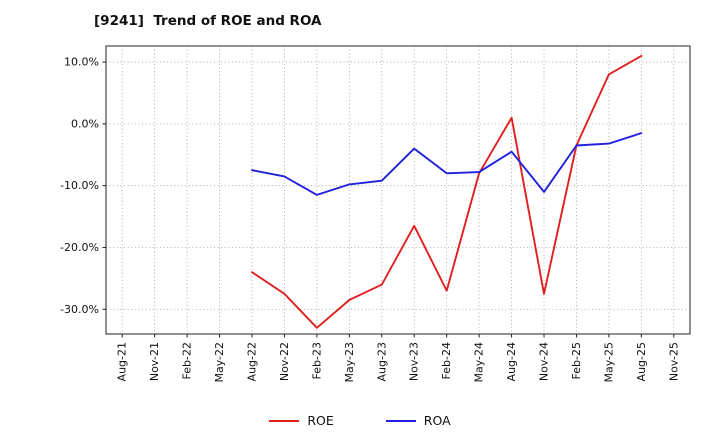  What do you see at coordinates (381, 361) in the screenshot?
I see `svg-text: Aug-23` at bounding box center [381, 361].